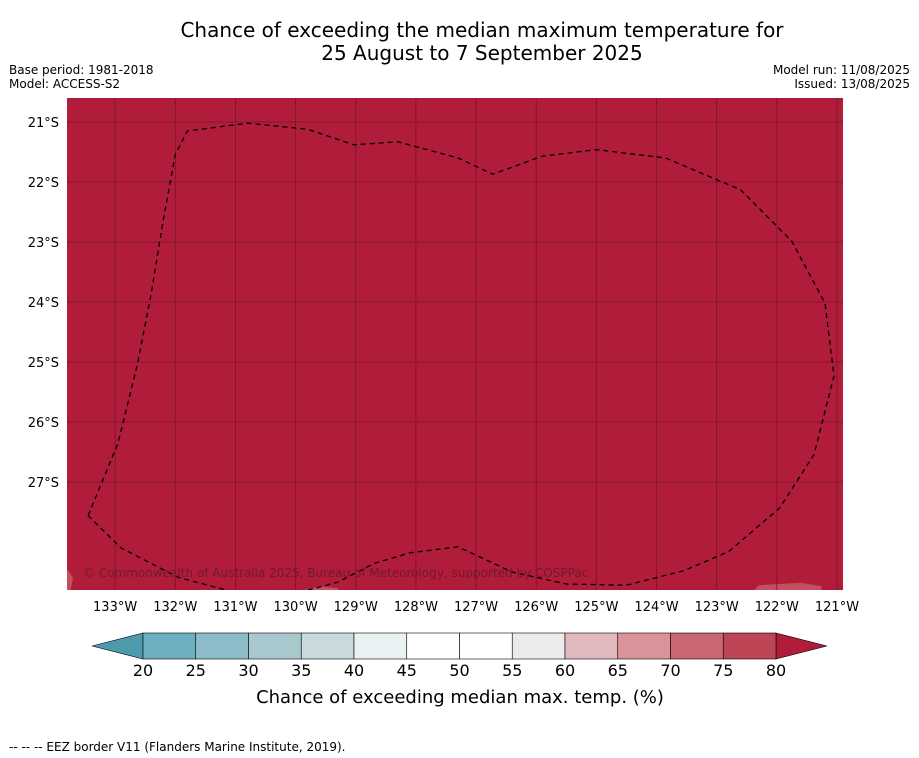 This screenshot has width=919, height=758. I want to click on latitude-labels: 21°S 22°S 23°S 24°S 25°S 26°S 27°S, so click(43, 303).